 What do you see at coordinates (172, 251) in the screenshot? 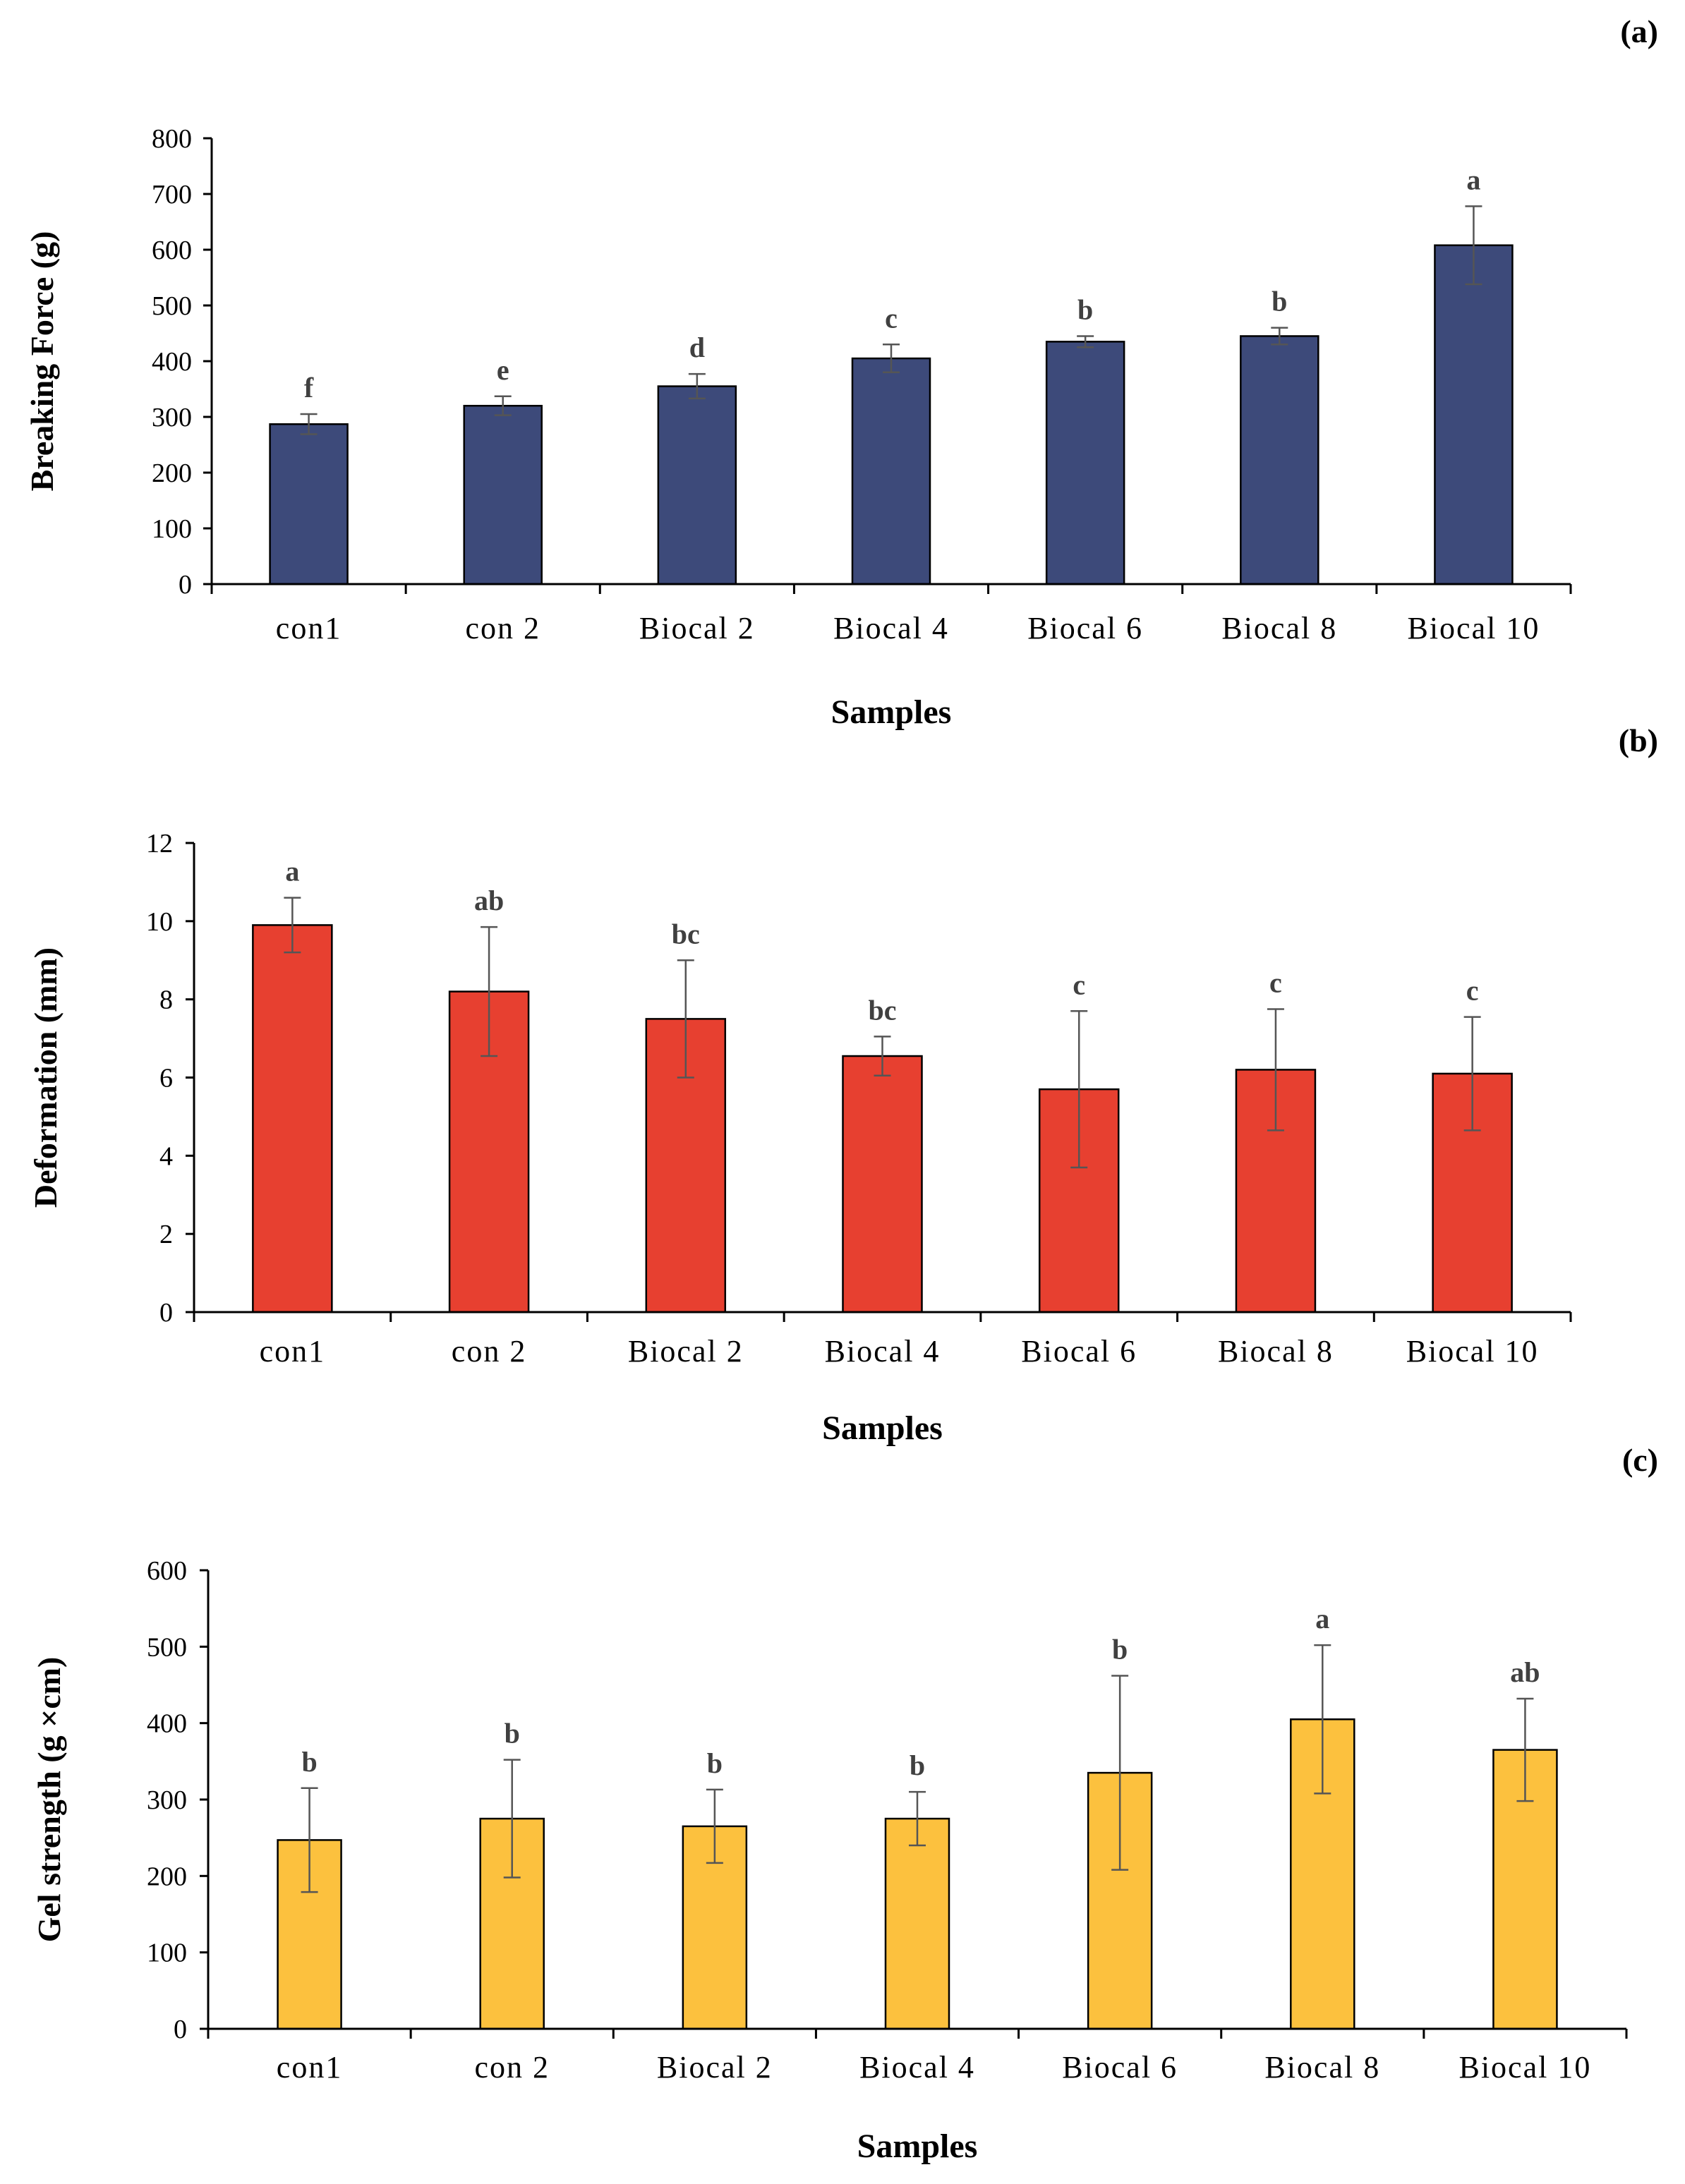
I see `y-tick-label: 600` at bounding box center [172, 251].